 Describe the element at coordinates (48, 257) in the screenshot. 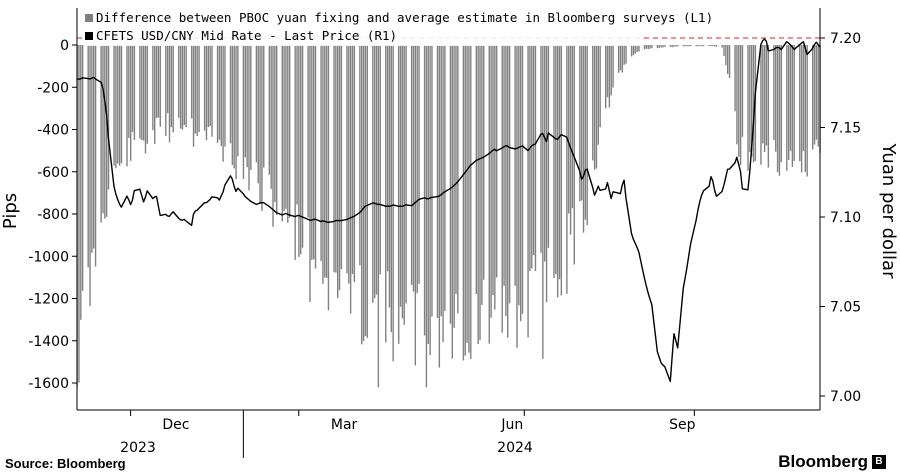

I see `left-tick-label: -1000` at that location.